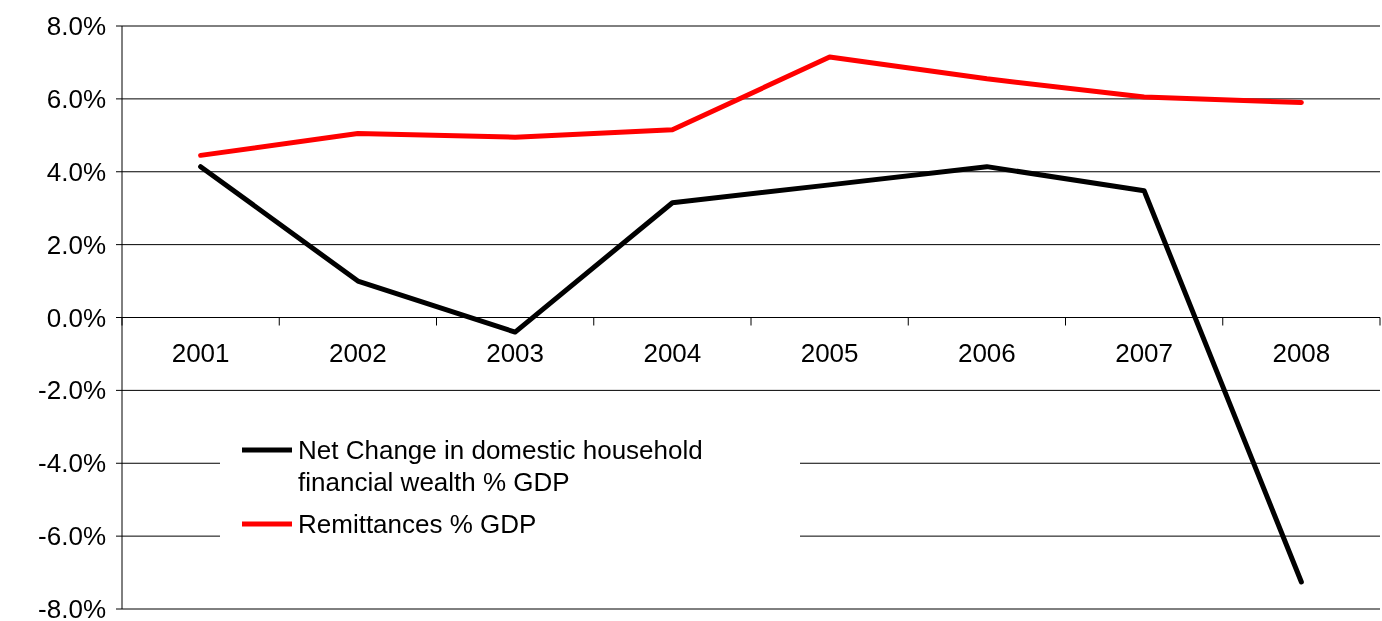  What do you see at coordinates (76, 244) in the screenshot?
I see `y-tick-label: 2.0%` at bounding box center [76, 244].